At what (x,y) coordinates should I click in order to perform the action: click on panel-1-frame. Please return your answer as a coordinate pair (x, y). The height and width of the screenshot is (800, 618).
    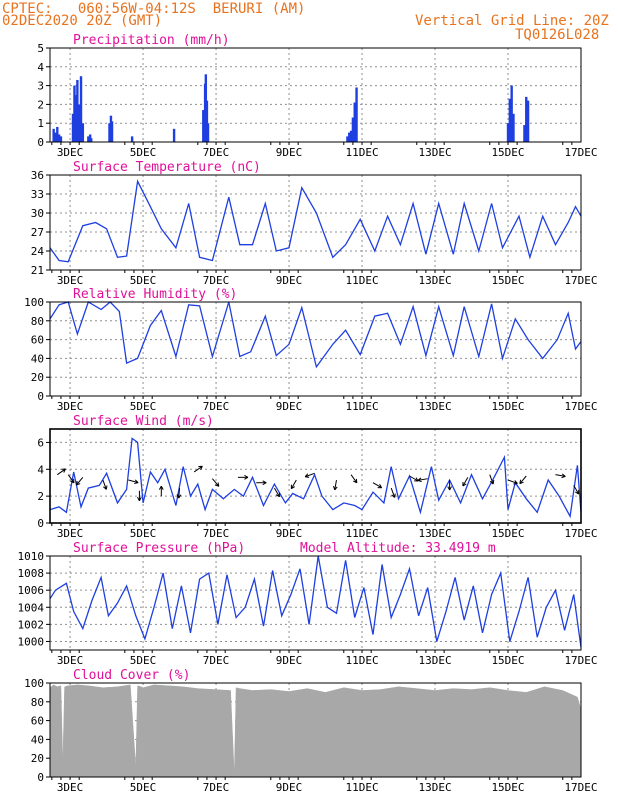
    Looking at the image, I should click on (315, 95).